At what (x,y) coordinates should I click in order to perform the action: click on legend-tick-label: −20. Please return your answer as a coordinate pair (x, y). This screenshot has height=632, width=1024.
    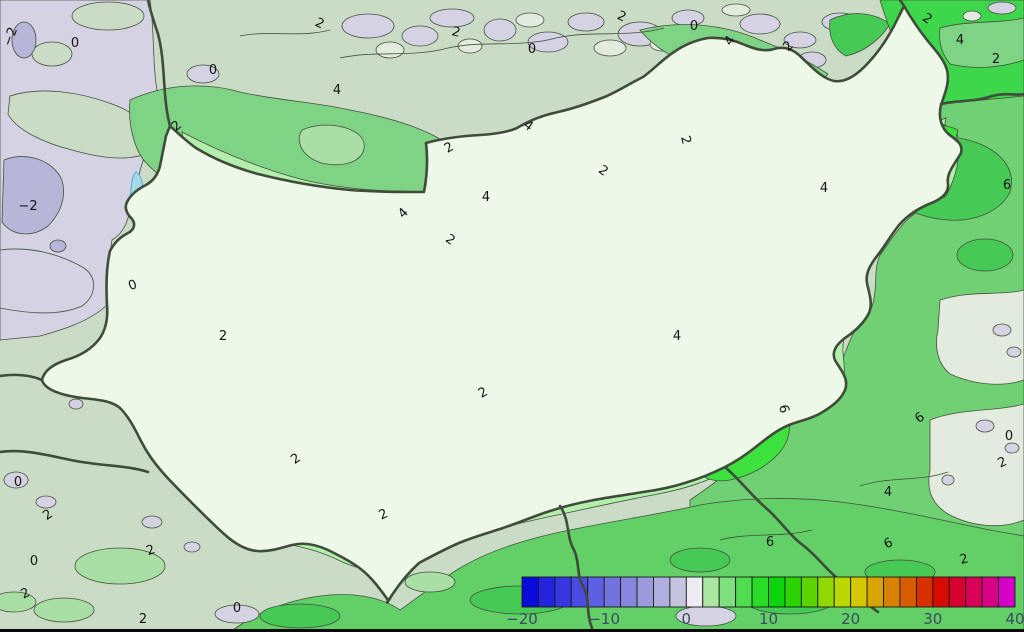
    Looking at the image, I should click on (522, 619).